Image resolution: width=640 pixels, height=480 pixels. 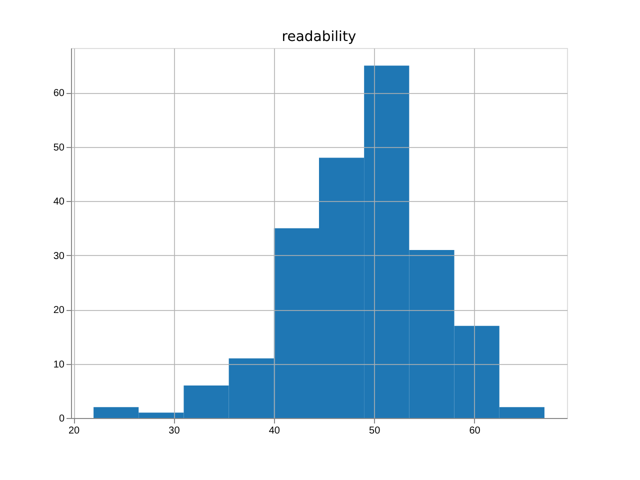 What do you see at coordinates (375, 431) in the screenshot?
I see `x-tick-label: 50` at bounding box center [375, 431].